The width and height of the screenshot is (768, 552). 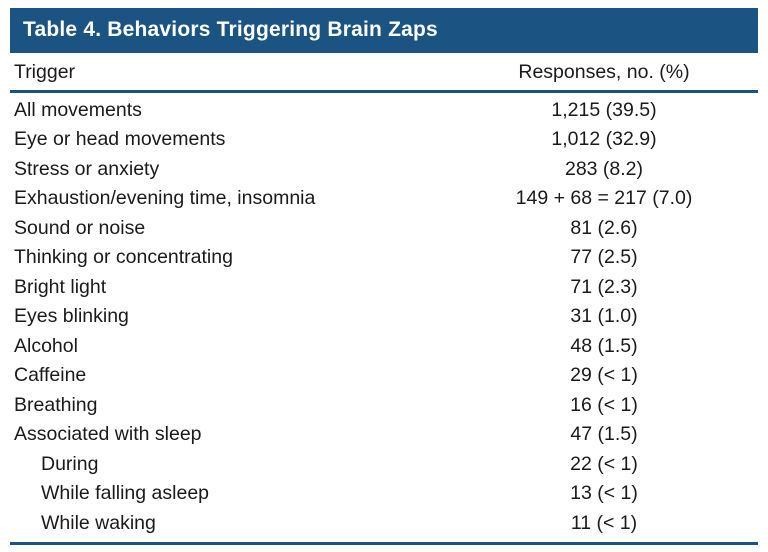 What do you see at coordinates (384, 543) in the screenshot?
I see `bottom-divider` at bounding box center [384, 543].